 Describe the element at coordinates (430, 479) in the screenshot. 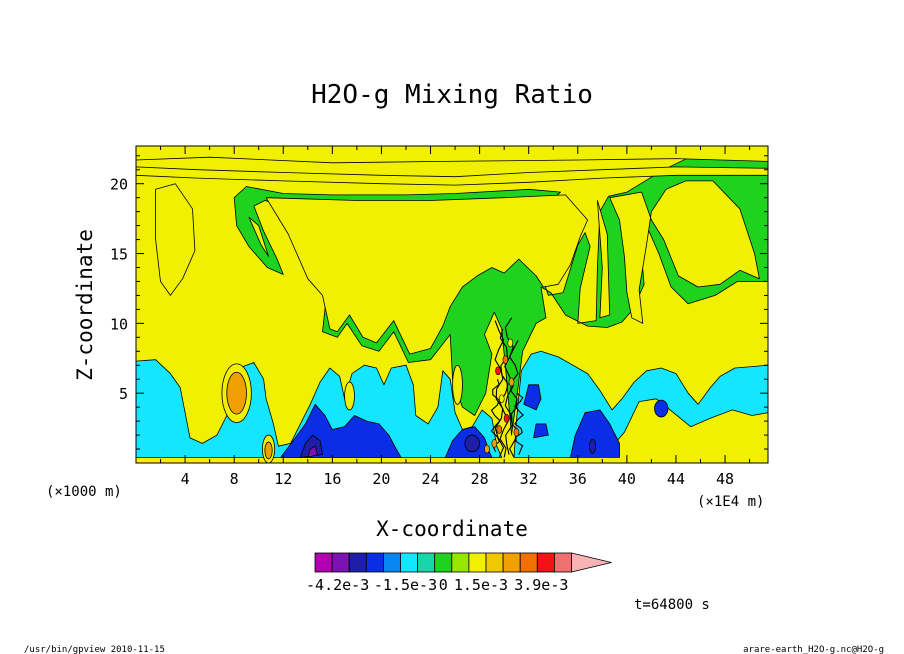

I see `x-tick-label: 24` at that location.